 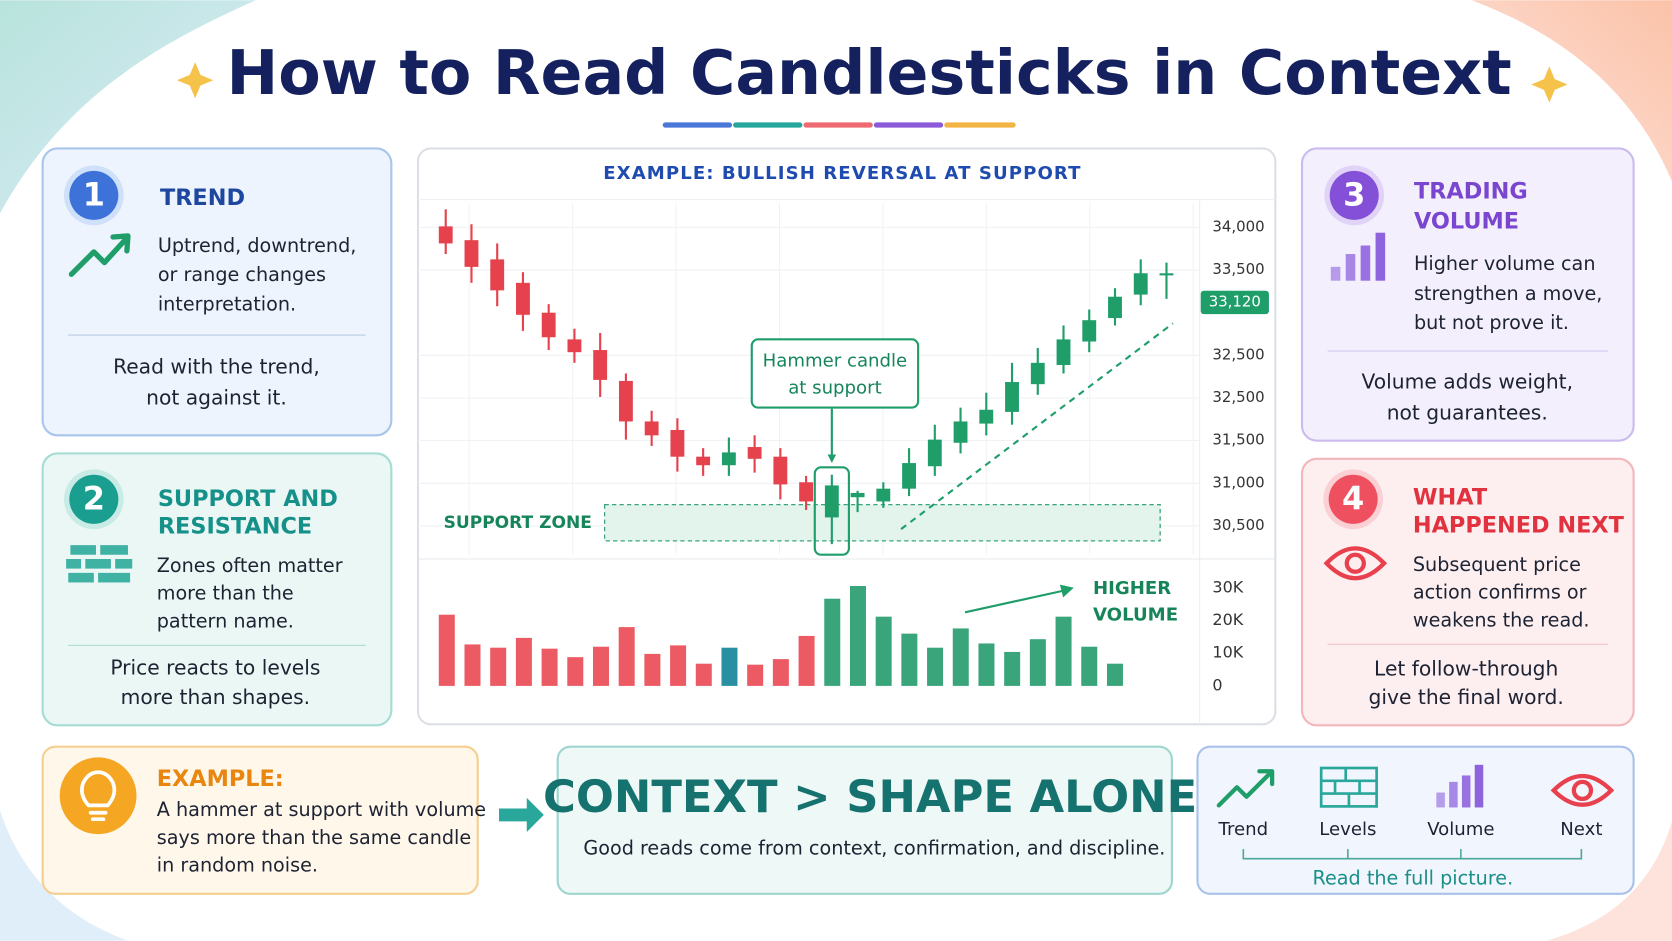 What do you see at coordinates (1238, 525) in the screenshot?
I see `y-tick-label: 30,500` at bounding box center [1238, 525].